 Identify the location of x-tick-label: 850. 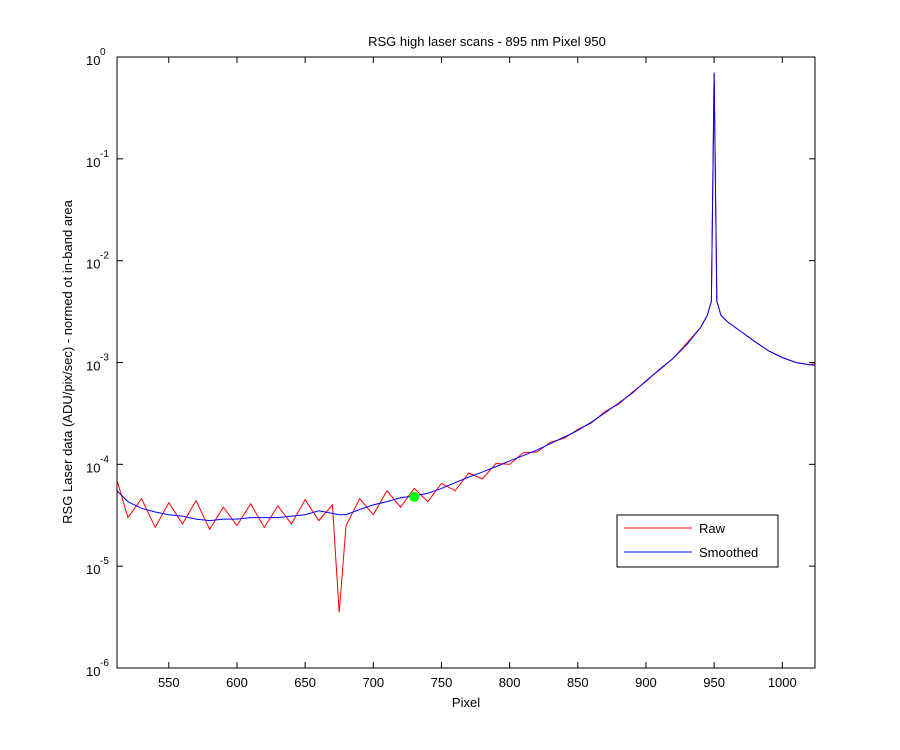
(578, 682).